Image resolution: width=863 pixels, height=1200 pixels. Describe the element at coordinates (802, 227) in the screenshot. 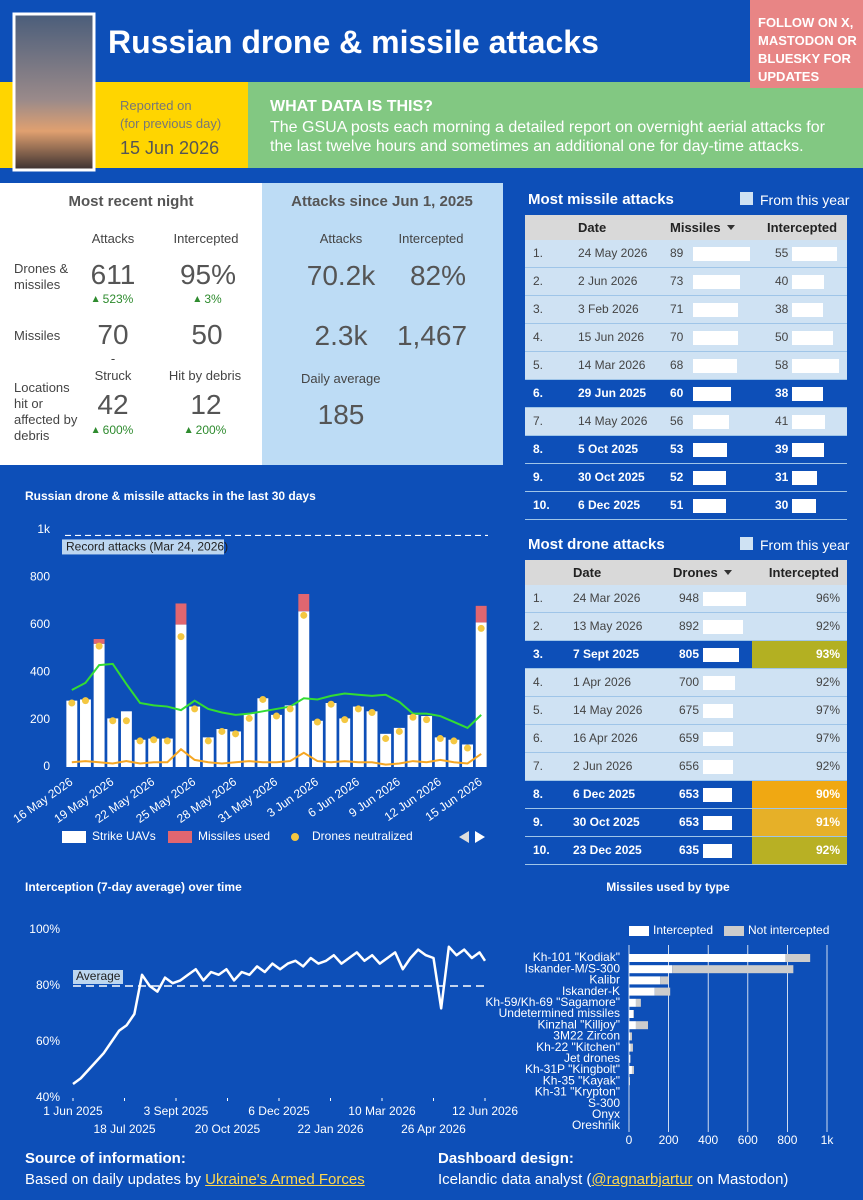

I see `column-header: Intercepted` at that location.